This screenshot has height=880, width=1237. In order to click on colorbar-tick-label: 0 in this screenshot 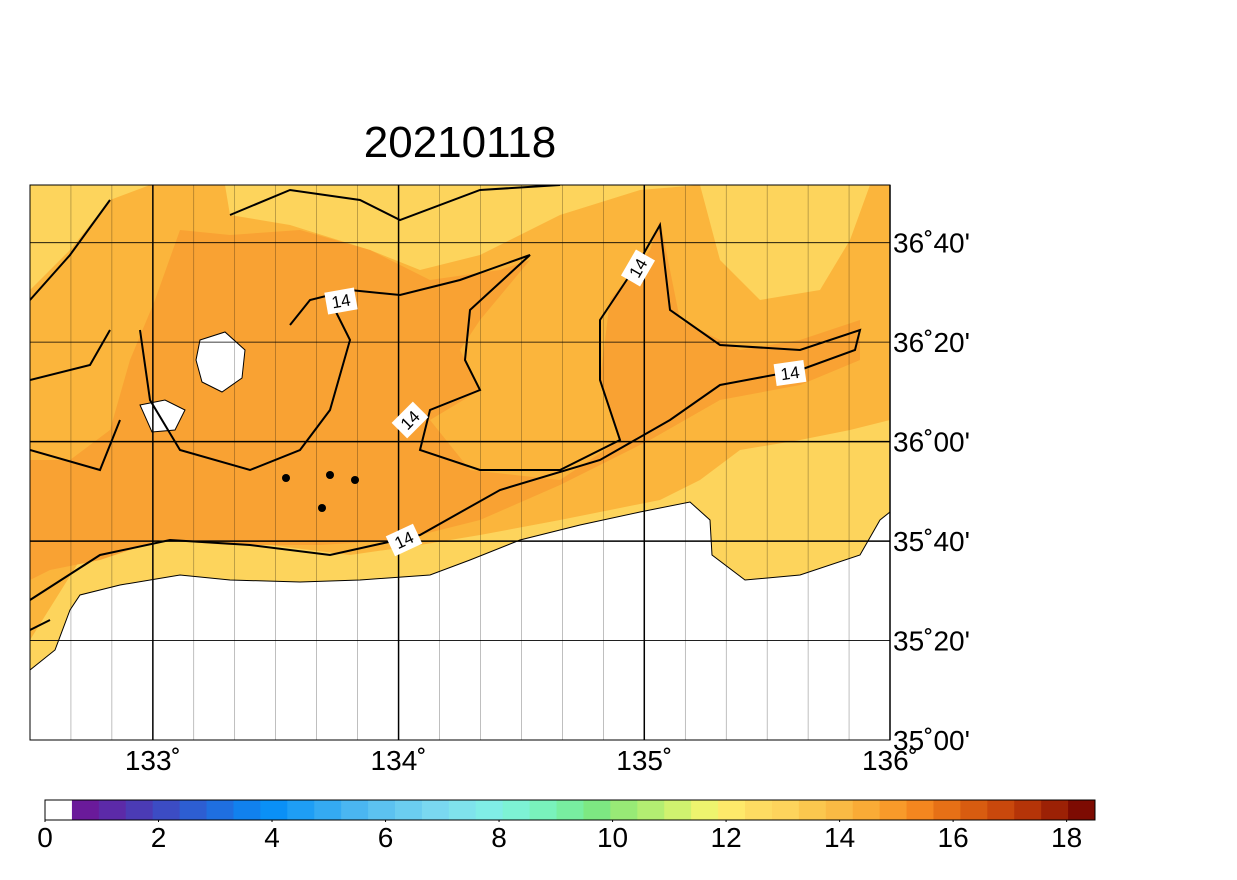, I will do `click(45, 837)`.